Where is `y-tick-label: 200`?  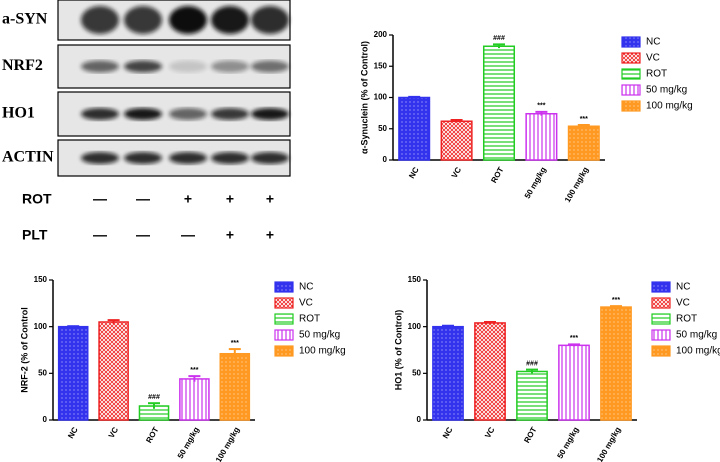
y-tick-label: 200 is located at coordinates (381, 34).